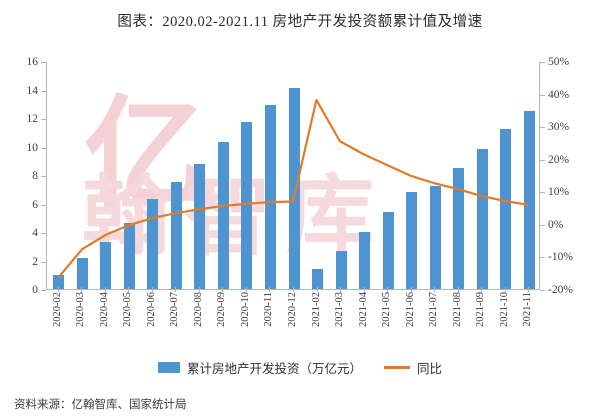  What do you see at coordinates (434, 309) in the screenshot?
I see `x-axis-label-2021-07: 2021-07` at bounding box center [434, 309].